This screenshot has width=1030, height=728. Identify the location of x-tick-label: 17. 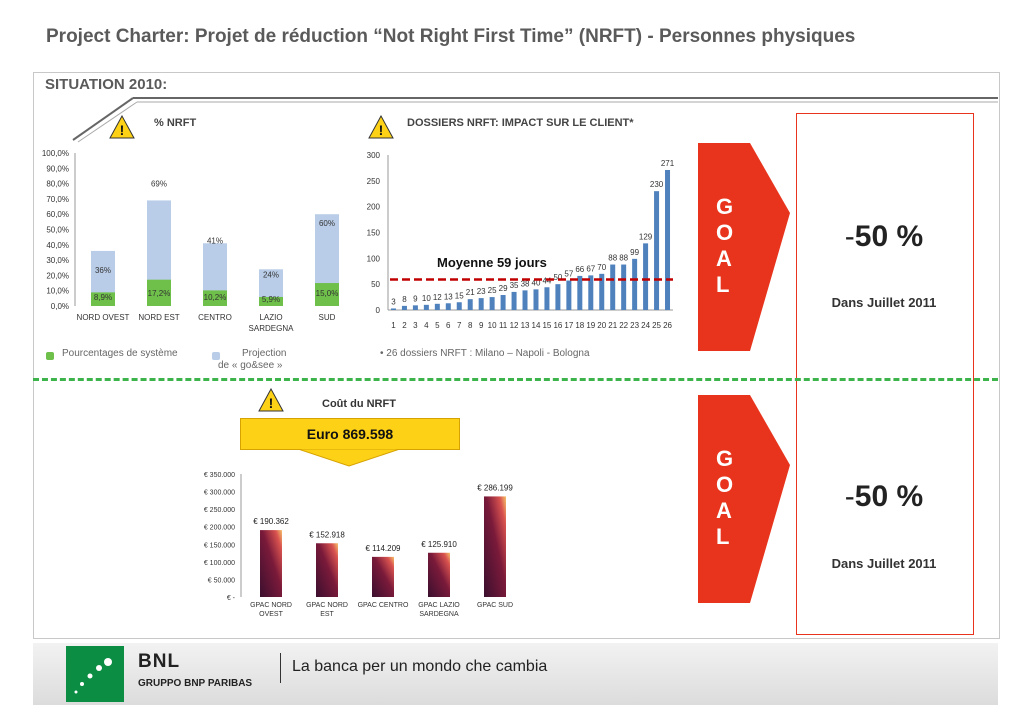
(568, 325).